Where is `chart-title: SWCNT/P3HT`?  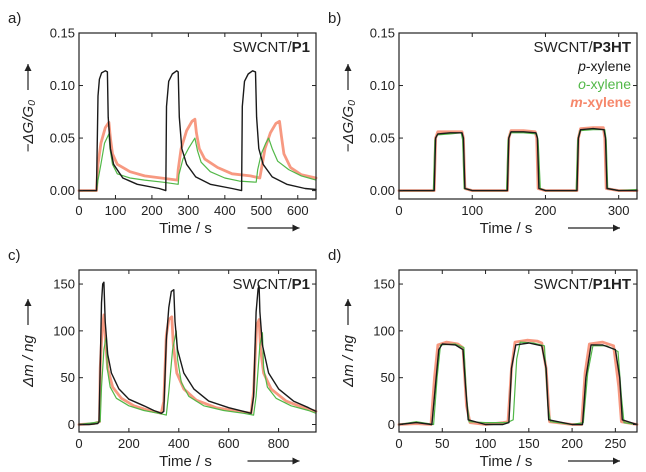 chart-title: SWCNT/P3HT is located at coordinates (582, 47).